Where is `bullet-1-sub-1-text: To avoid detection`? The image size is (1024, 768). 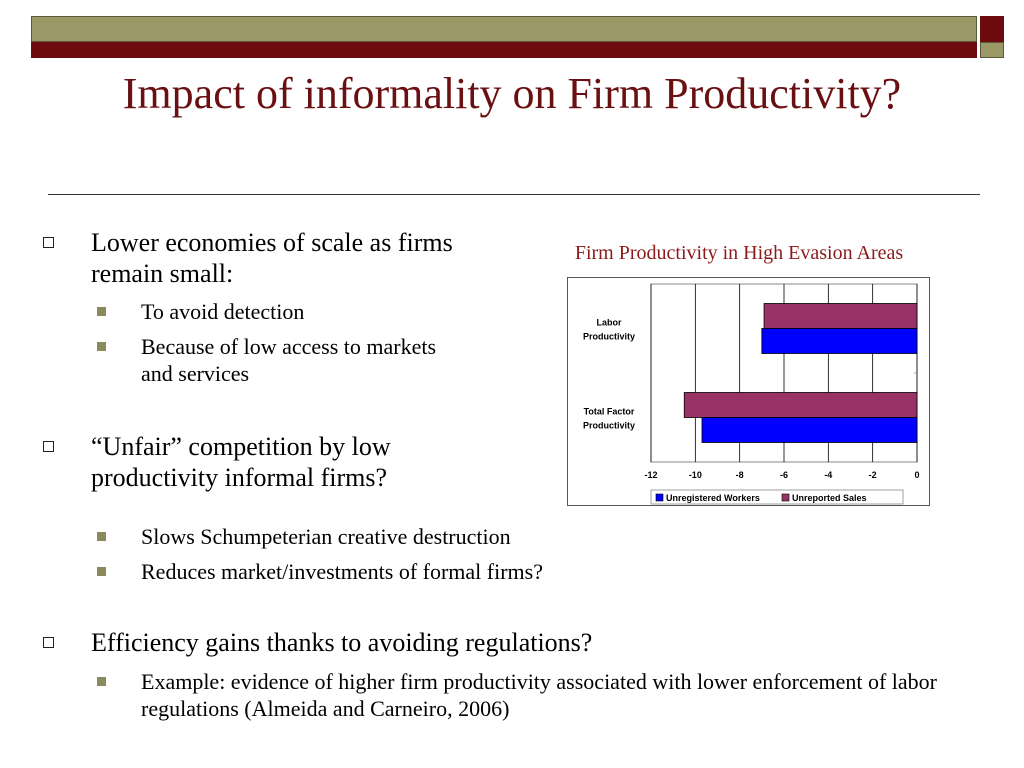 bullet-1-sub-1-text: To avoid detection is located at coordinates (223, 311).